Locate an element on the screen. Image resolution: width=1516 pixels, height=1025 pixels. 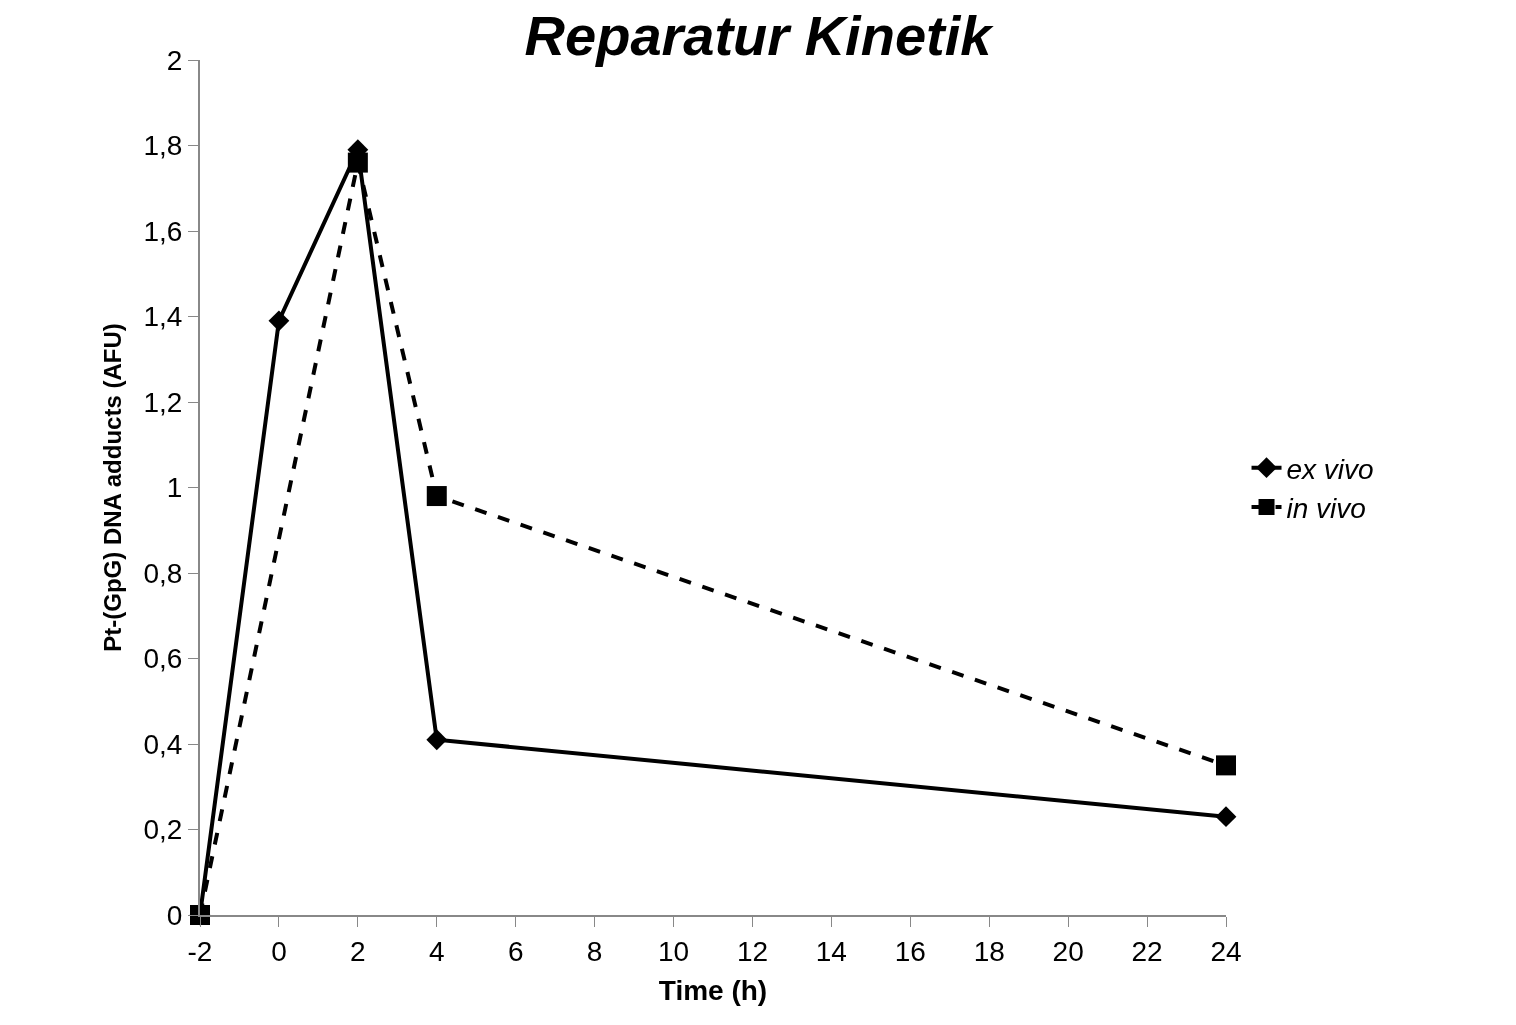
y-tick-label: 0 is located at coordinates (174, 915).